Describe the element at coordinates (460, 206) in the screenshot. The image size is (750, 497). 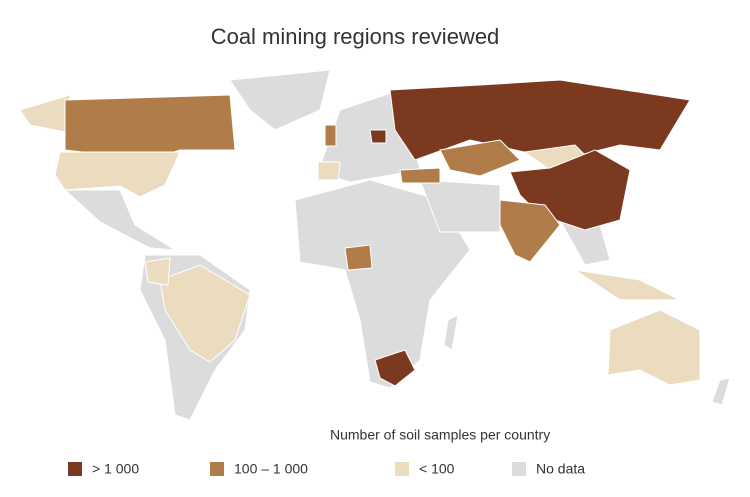
I see `middle-east` at that location.